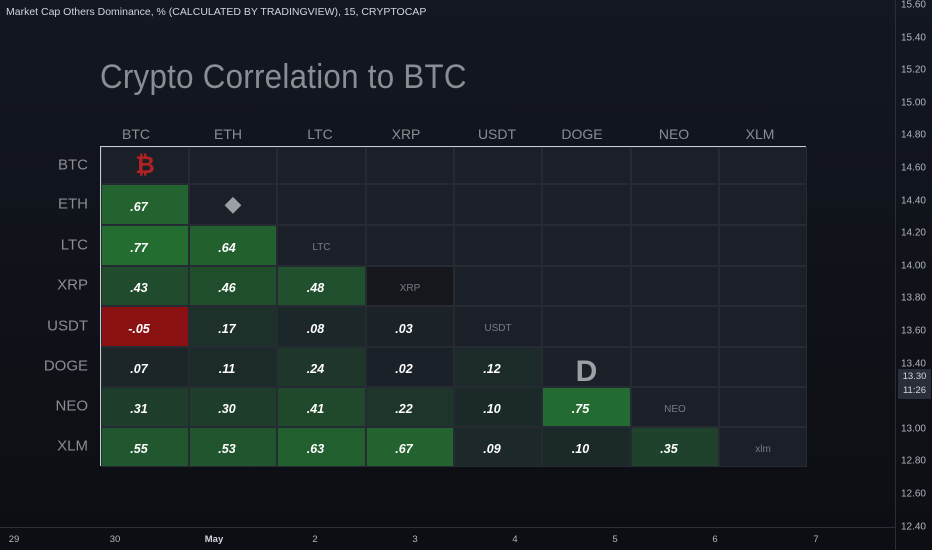 The width and height of the screenshot is (932, 550). Describe the element at coordinates (675, 286) in the screenshot. I see `cell-xrp-neo` at that location.